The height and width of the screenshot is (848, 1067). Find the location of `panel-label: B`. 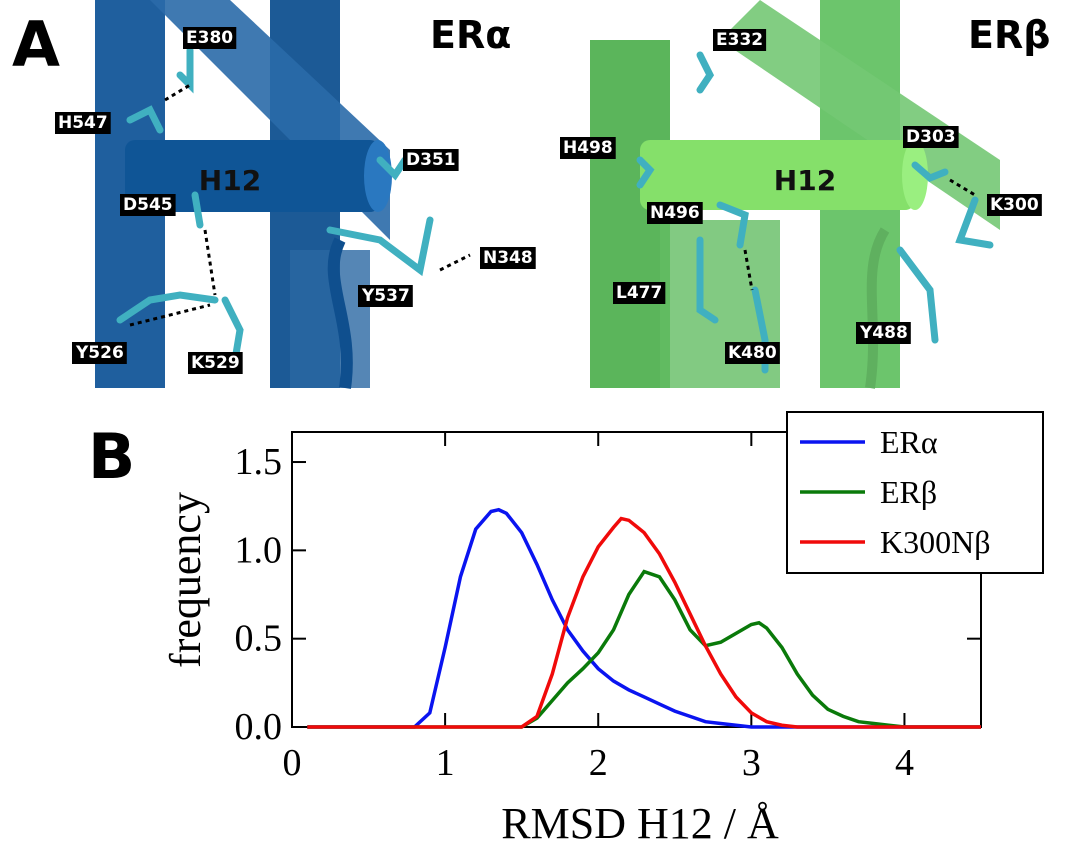

panel-label: B is located at coordinates (111, 456).